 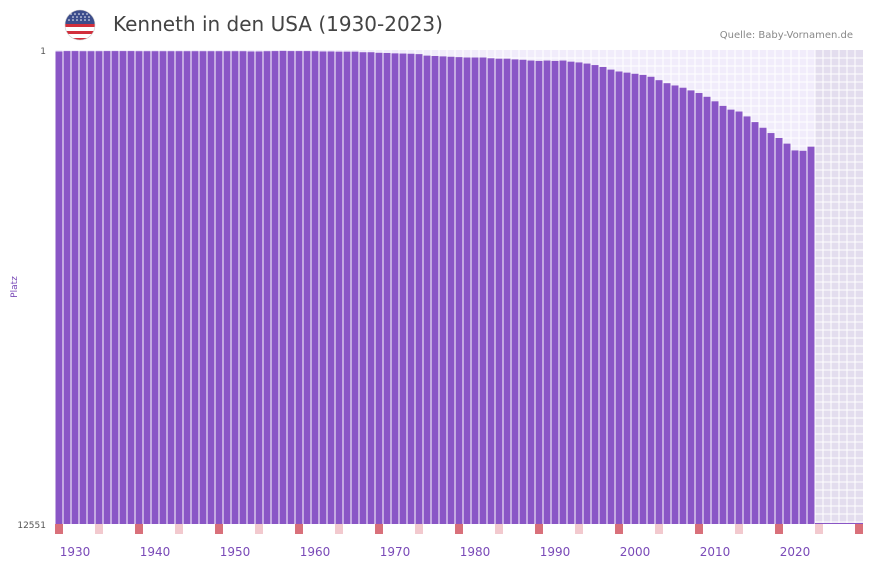 What do you see at coordinates (475, 290) in the screenshot?
I see `bar-1980` at bounding box center [475, 290].